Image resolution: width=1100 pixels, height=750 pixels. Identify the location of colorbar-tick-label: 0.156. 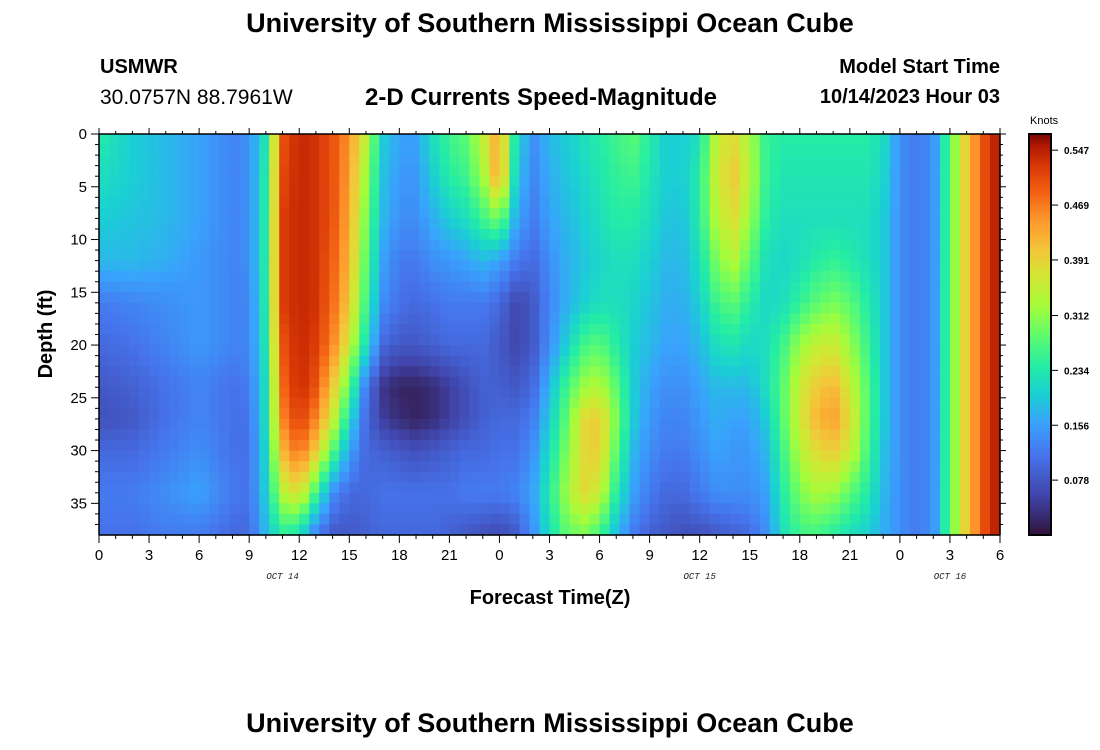
(1076, 426).